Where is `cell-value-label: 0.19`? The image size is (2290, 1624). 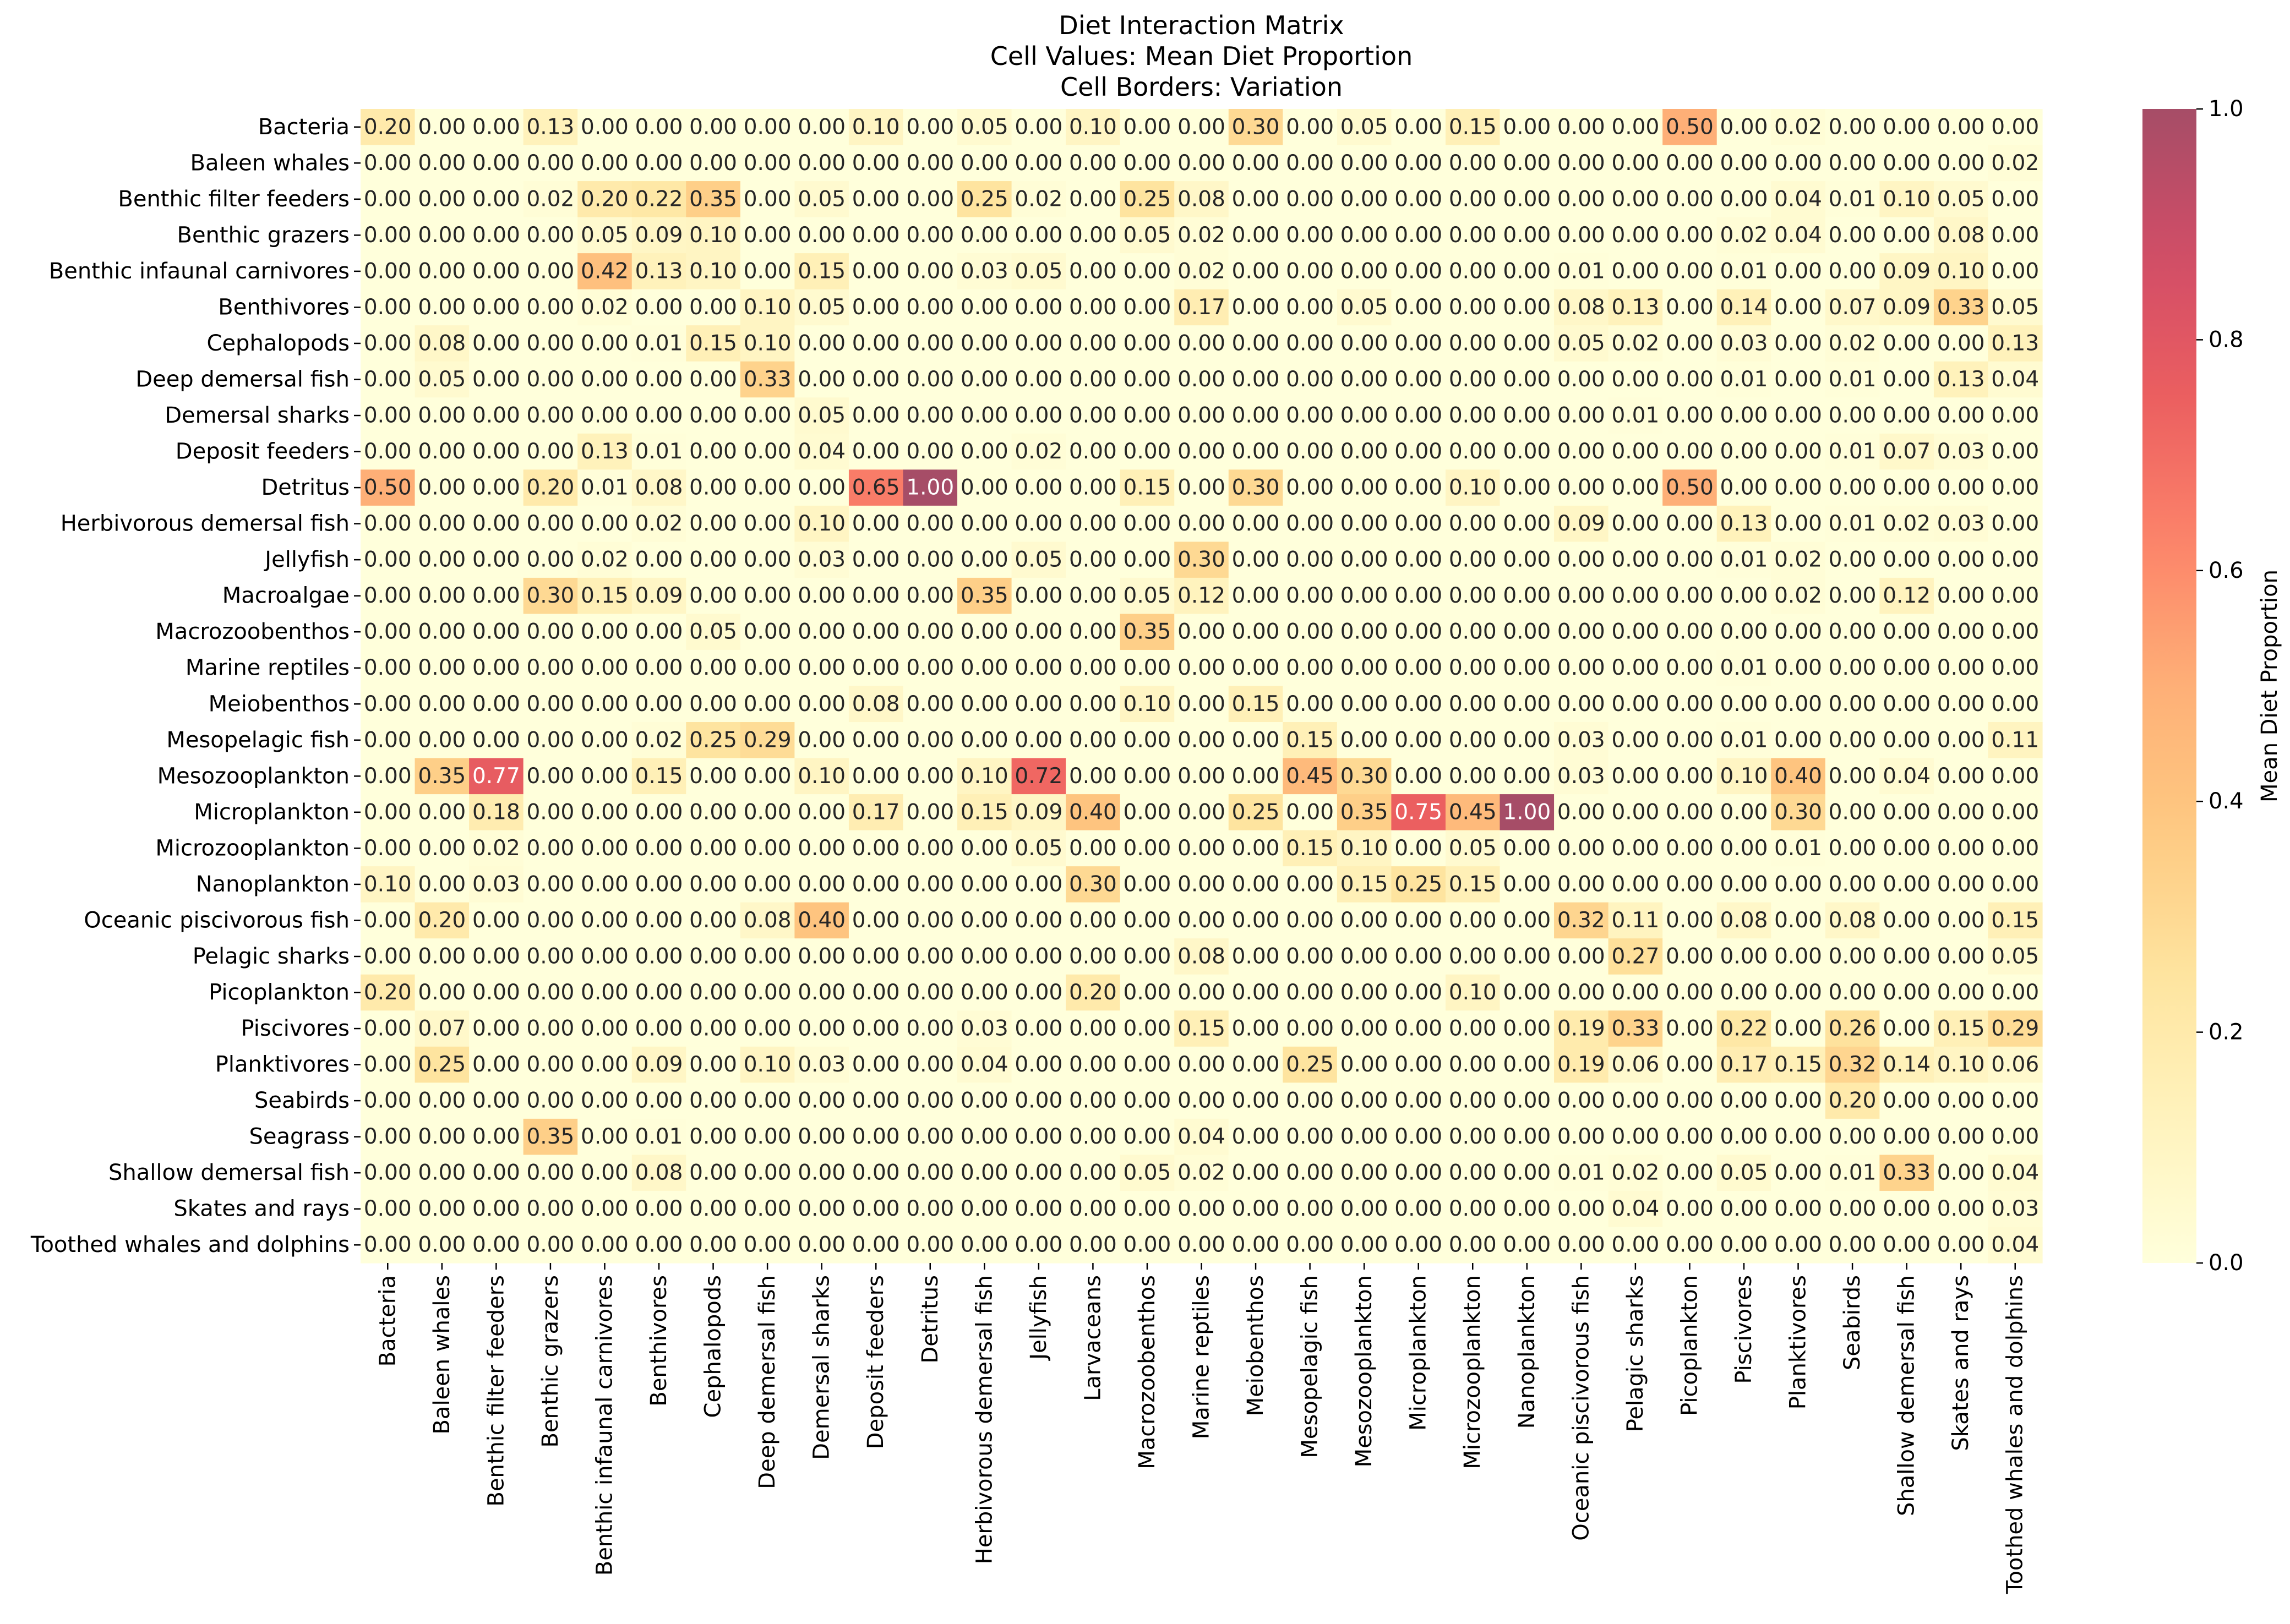
cell-value-label: 0.19 is located at coordinates (1581, 1028).